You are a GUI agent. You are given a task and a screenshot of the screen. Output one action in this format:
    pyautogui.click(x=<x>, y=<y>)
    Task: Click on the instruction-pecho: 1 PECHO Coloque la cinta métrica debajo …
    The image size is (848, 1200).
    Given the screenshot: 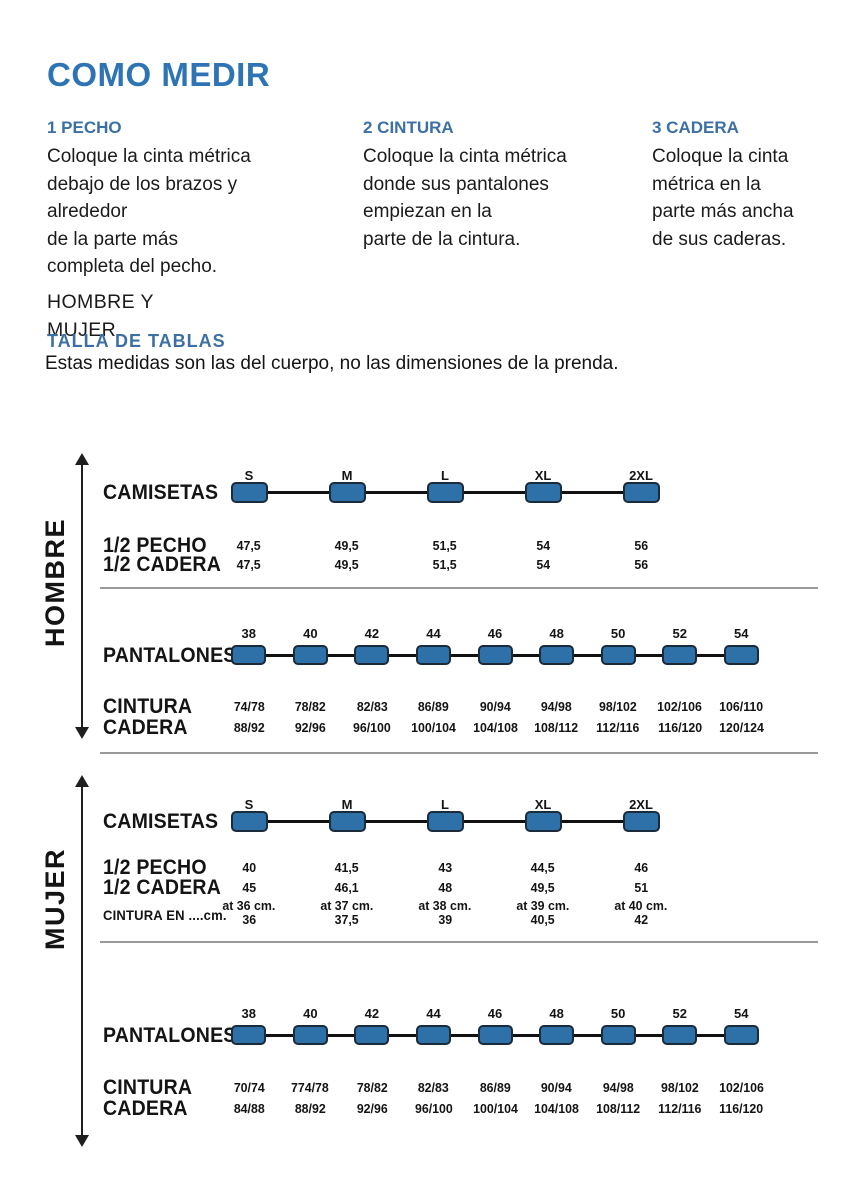 What is the action you would take?
    pyautogui.click(x=192, y=231)
    